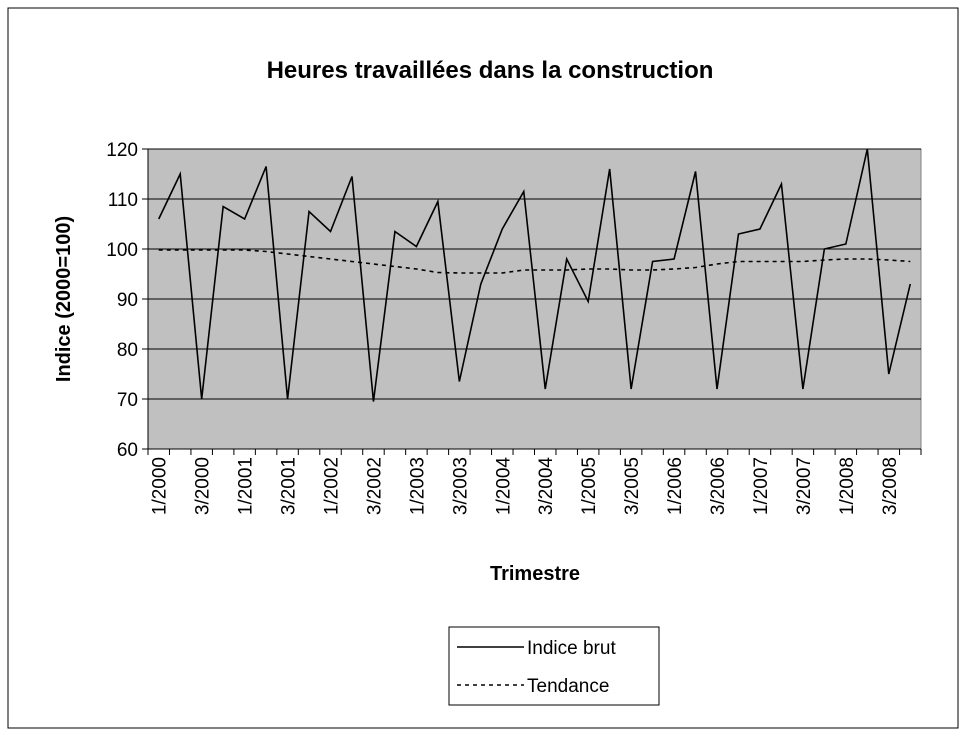 This screenshot has width=965, height=741. I want to click on y-tick-label: 100, so click(122, 250).